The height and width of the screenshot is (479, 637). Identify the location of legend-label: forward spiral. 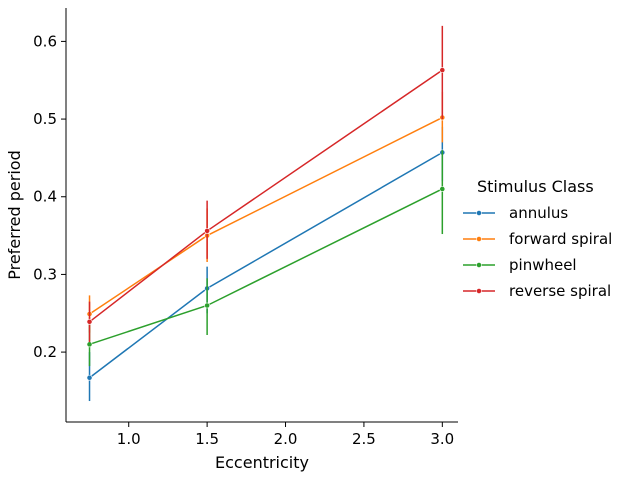
(560, 239).